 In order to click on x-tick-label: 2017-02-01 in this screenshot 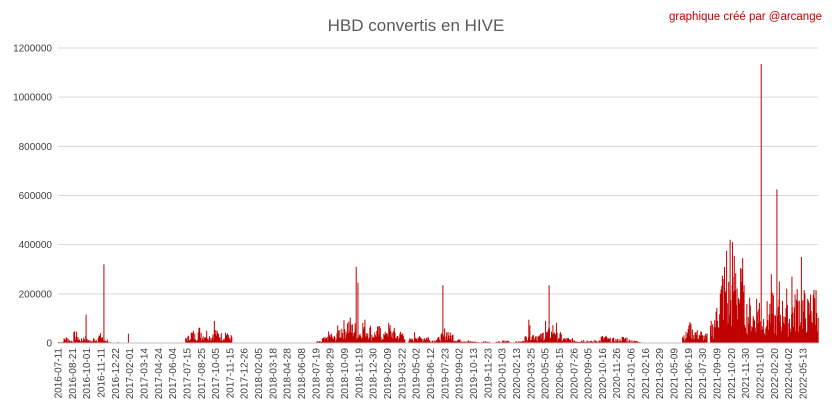, I will do `click(130, 374)`.